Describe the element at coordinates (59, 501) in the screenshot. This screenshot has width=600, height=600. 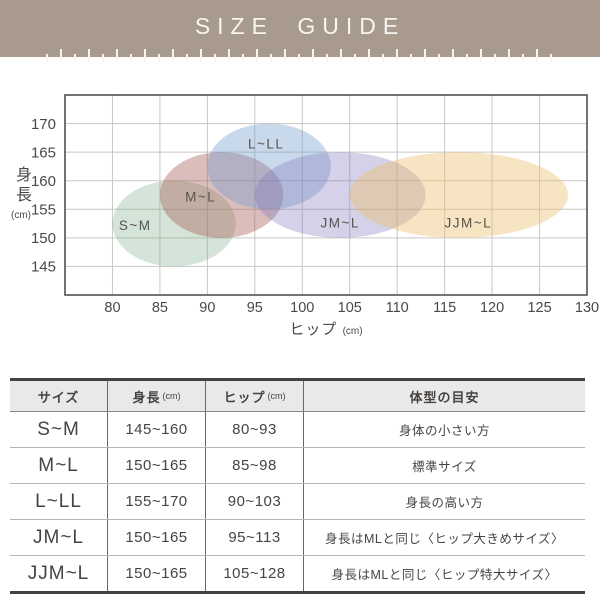
I see `cell-size: L~LL` at that location.